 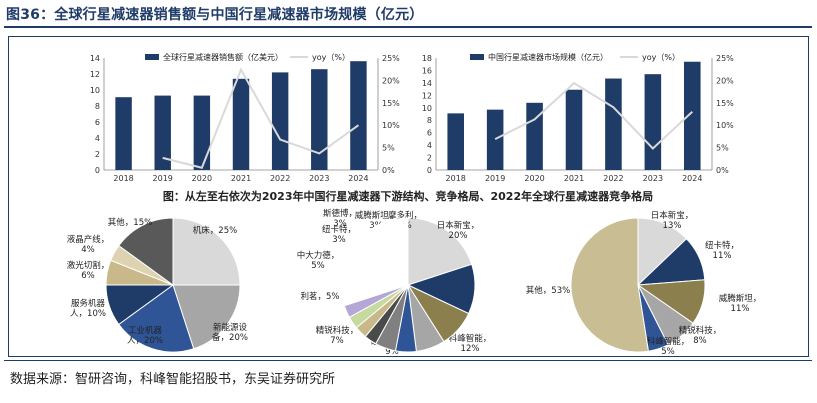 I want to click on pie-label: 科峰智能，, so click(x=668, y=341).